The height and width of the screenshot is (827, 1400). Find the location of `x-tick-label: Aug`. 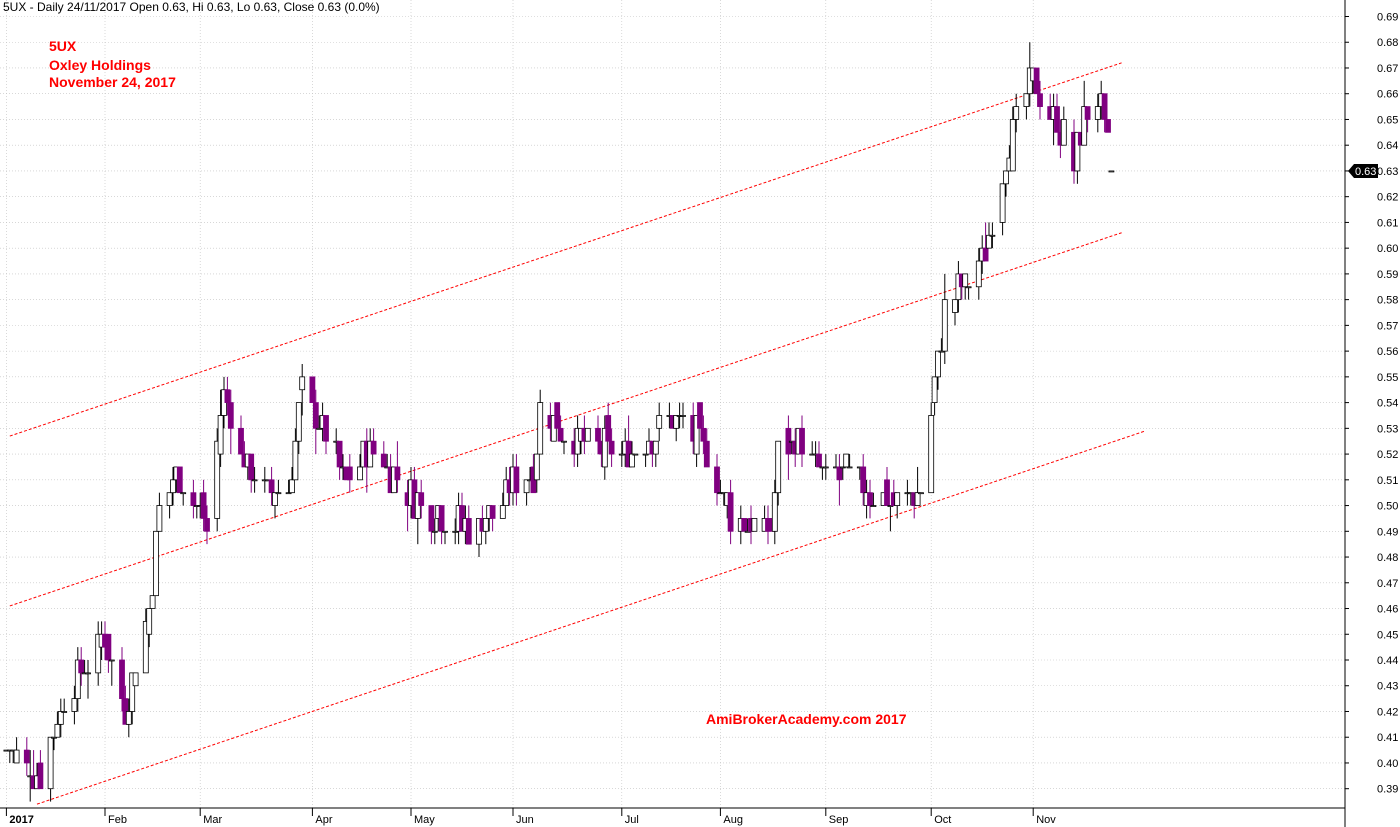

x-tick-label: Aug is located at coordinates (733, 820).